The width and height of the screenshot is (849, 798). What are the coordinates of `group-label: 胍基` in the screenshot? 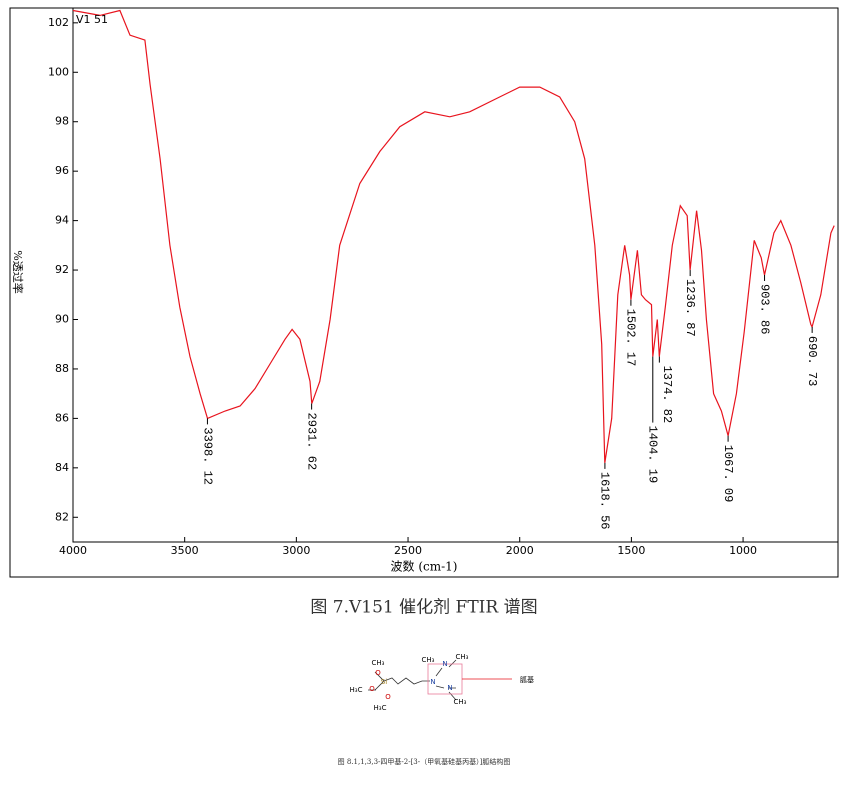 It's located at (527, 679).